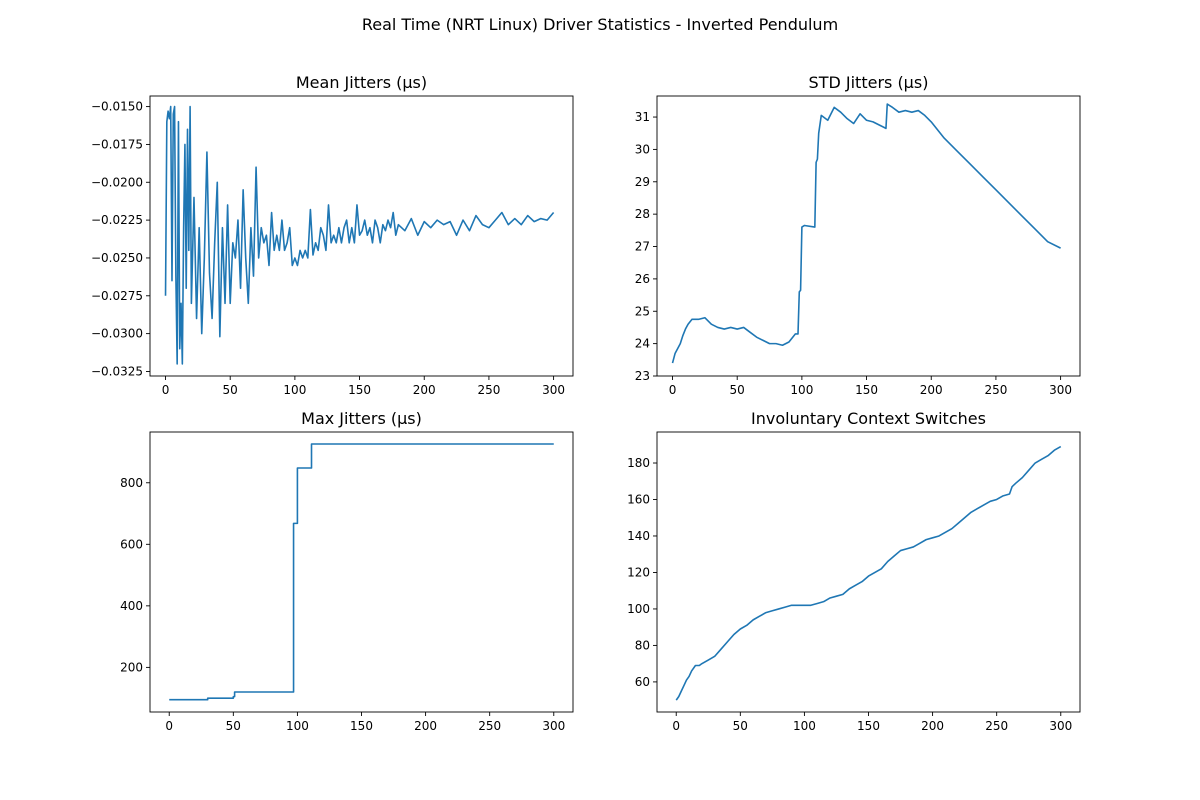 This screenshot has width=1200, height=800. I want to click on y-tick-label: −0.0175, so click(117, 144).